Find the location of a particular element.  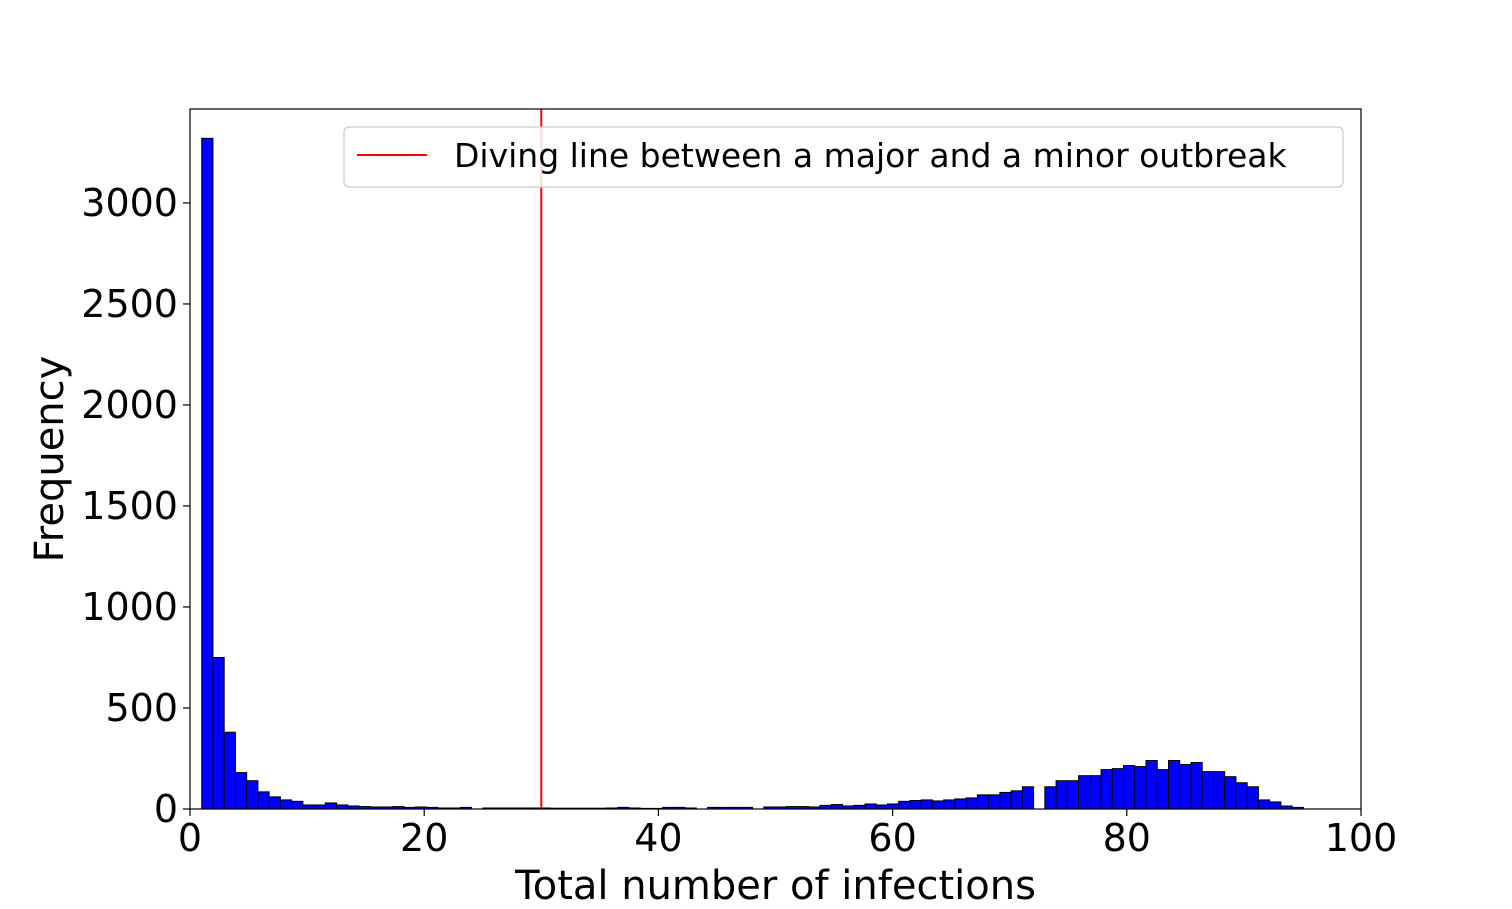

x-axis-label: Total number of infections is located at coordinates (775, 886).